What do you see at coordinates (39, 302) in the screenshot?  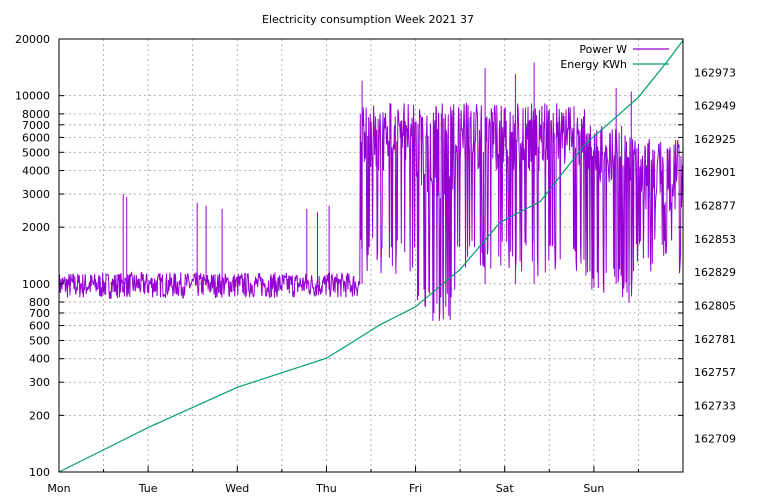 I see `y-tick-label: 800` at bounding box center [39, 302].